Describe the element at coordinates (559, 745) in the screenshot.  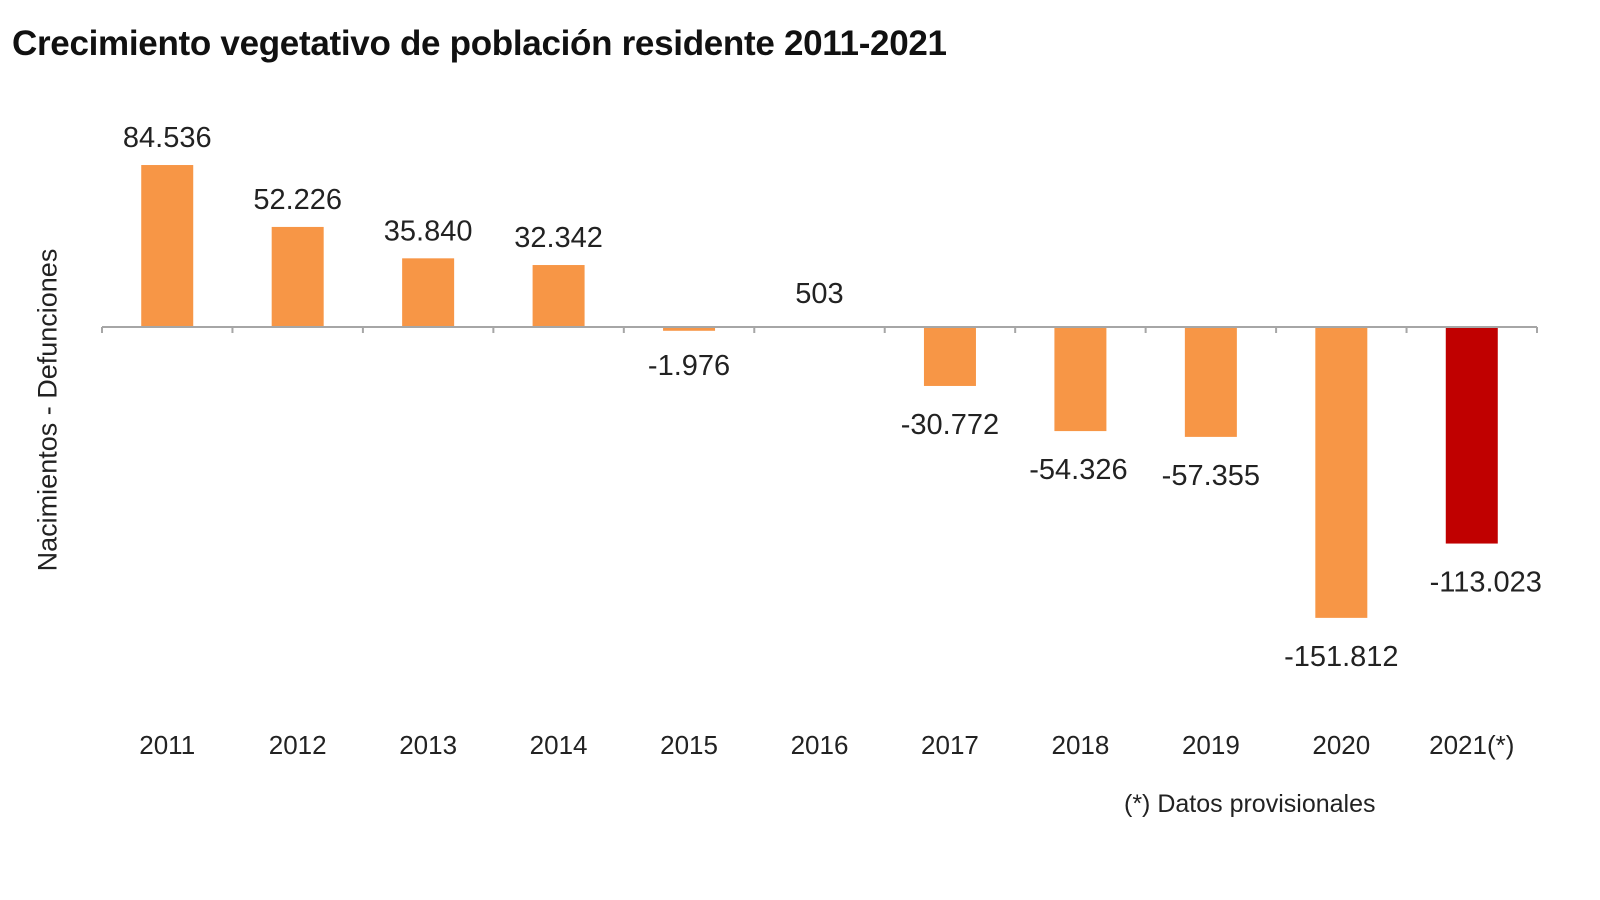
I see `x-tick-label: 2014` at that location.